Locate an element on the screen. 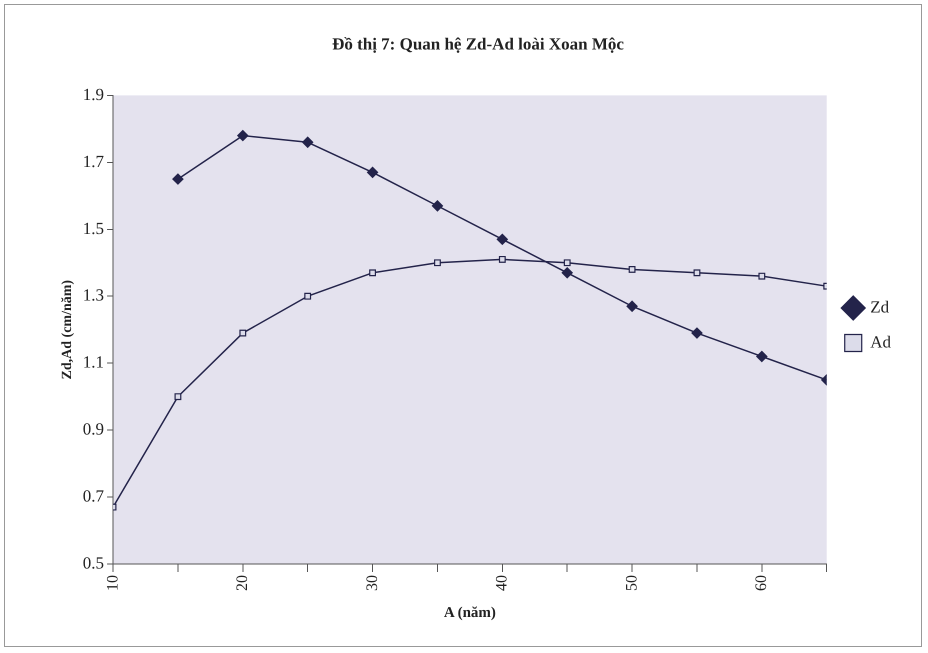 The image size is (928, 653). y-tick-label: 1.7 is located at coordinates (93, 161).